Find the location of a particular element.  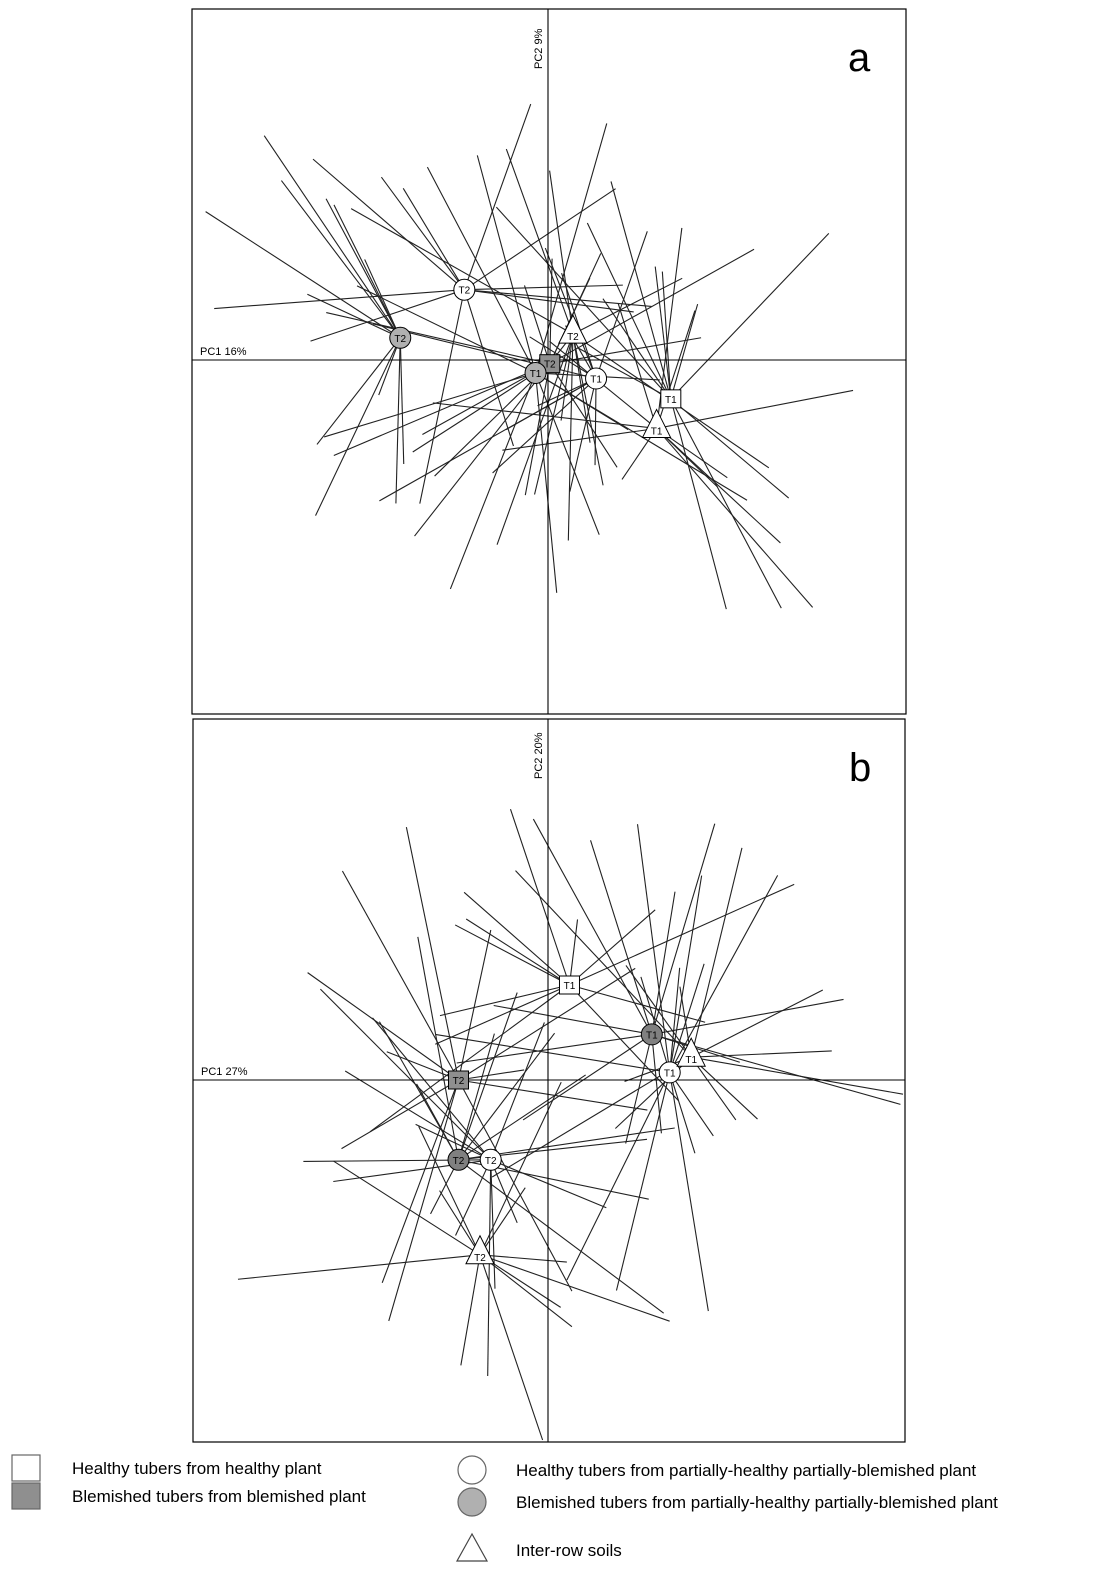

legend-item-healthy-plant: Healthy tubers from healthy plant is located at coordinates (166, 1468).